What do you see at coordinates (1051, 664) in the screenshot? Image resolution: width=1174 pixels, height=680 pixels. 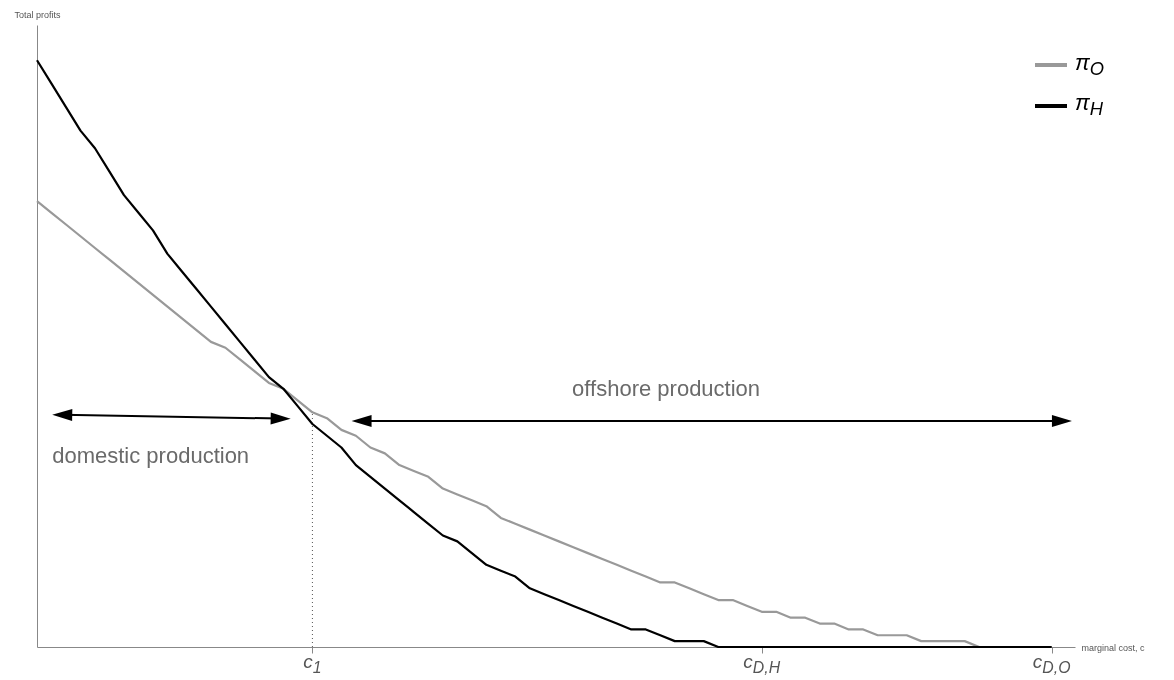 I see `x-tick-label: c$_{D,O}$` at bounding box center [1051, 664].